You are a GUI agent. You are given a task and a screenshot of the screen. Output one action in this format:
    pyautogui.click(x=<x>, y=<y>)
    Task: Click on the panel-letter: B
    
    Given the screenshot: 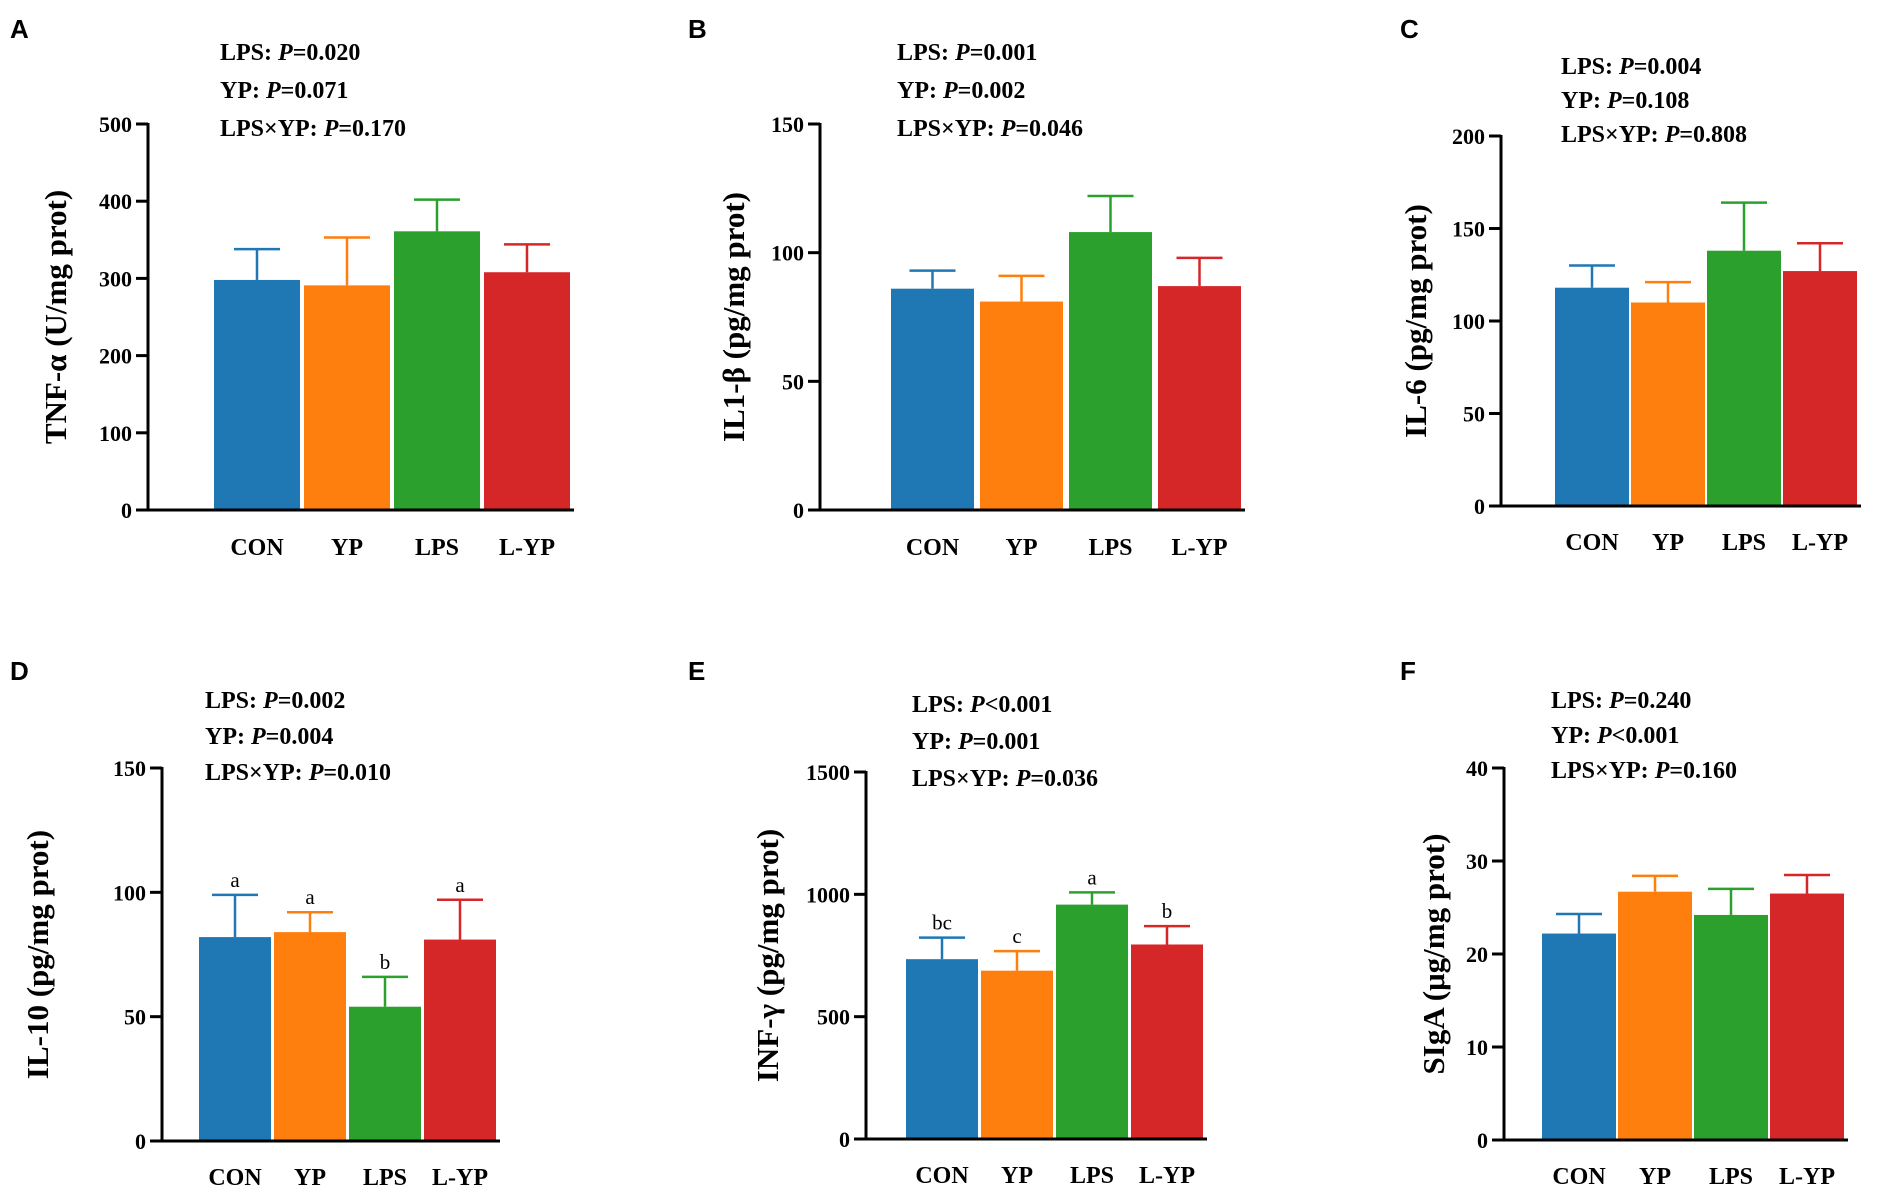 What is the action you would take?
    pyautogui.click(x=697, y=29)
    